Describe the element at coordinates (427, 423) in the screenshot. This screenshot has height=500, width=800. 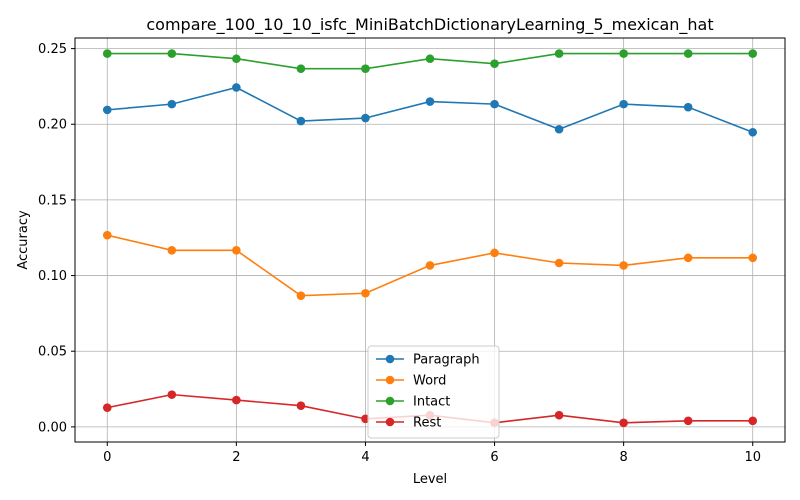
I see `legend-label: Rest` at that location.